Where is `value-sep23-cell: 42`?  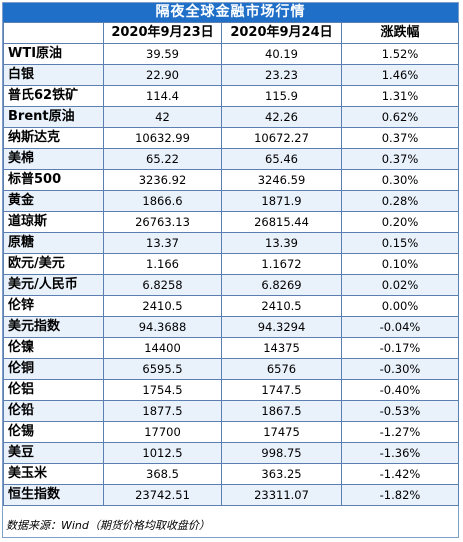
value-sep23-cell: 42 is located at coordinates (162, 117).